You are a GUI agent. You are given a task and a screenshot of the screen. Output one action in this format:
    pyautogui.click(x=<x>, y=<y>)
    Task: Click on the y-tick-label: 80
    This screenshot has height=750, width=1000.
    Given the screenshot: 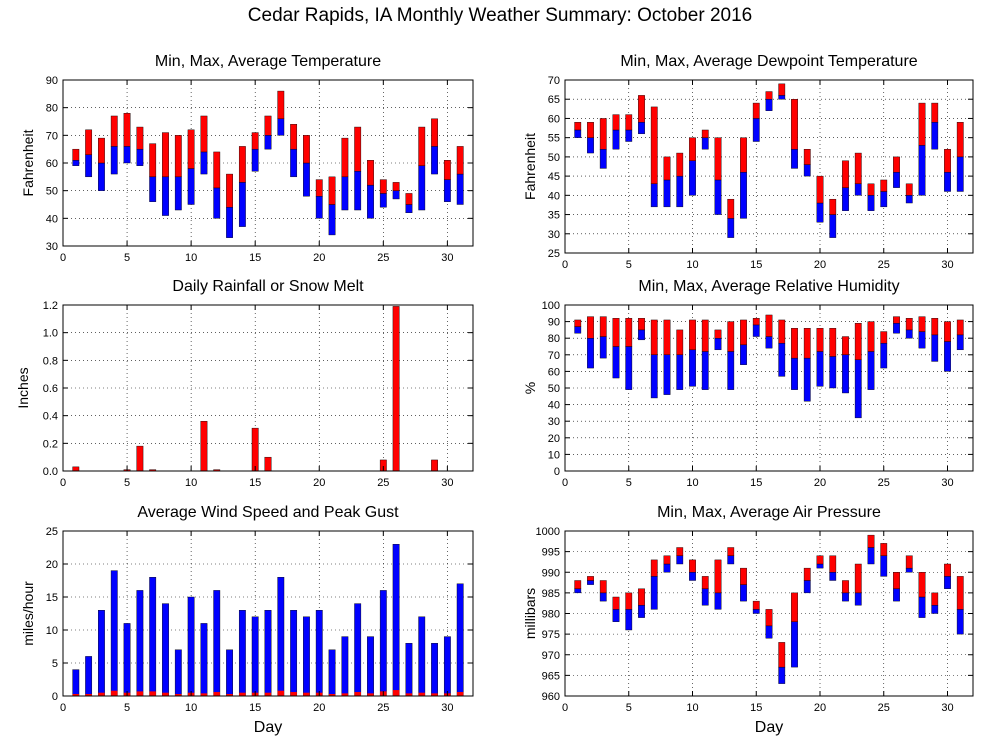 What is the action you would take?
    pyautogui.click(x=554, y=339)
    